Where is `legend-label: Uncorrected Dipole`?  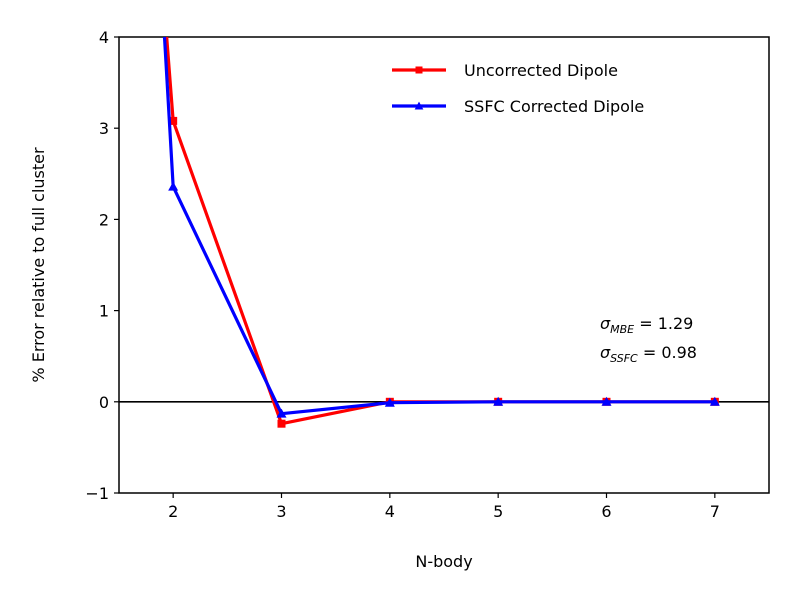
legend-label: Uncorrected Dipole is located at coordinates (541, 70).